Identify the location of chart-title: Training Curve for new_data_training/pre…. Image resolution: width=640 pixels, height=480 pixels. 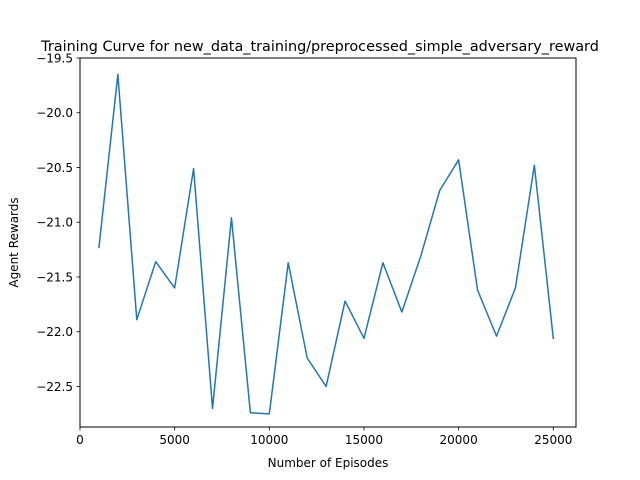
(319, 47).